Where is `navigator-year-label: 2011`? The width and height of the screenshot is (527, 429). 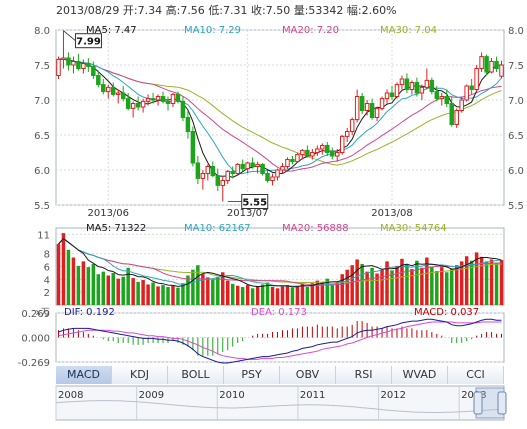 navigator-year-label: 2011 is located at coordinates (312, 395).